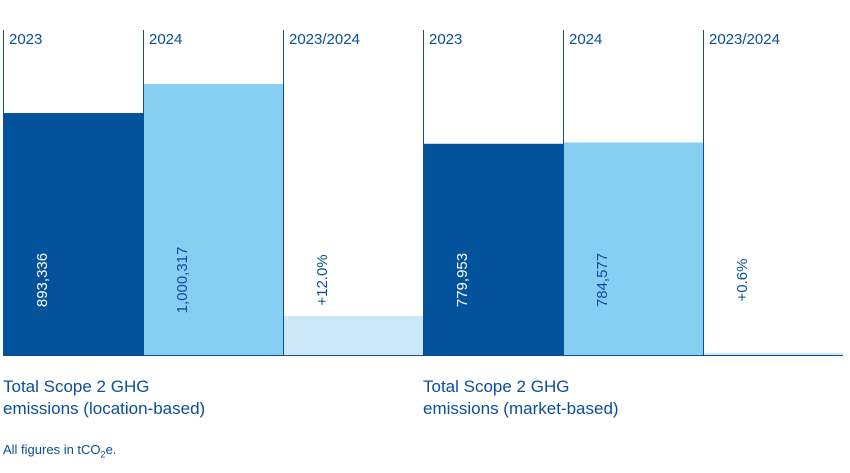 This screenshot has width=850, height=473. I want to click on category-label-market-2023: 2023, so click(445, 39).